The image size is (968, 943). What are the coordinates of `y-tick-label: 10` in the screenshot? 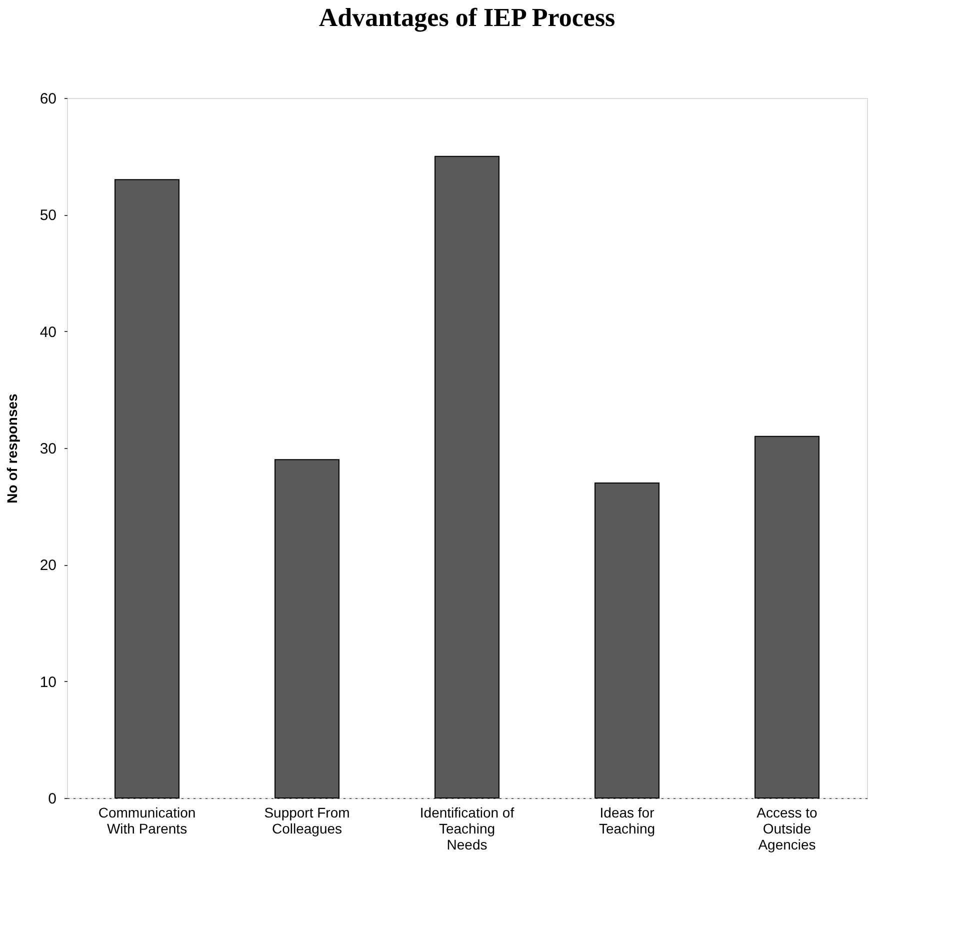 It's located at (48, 682).